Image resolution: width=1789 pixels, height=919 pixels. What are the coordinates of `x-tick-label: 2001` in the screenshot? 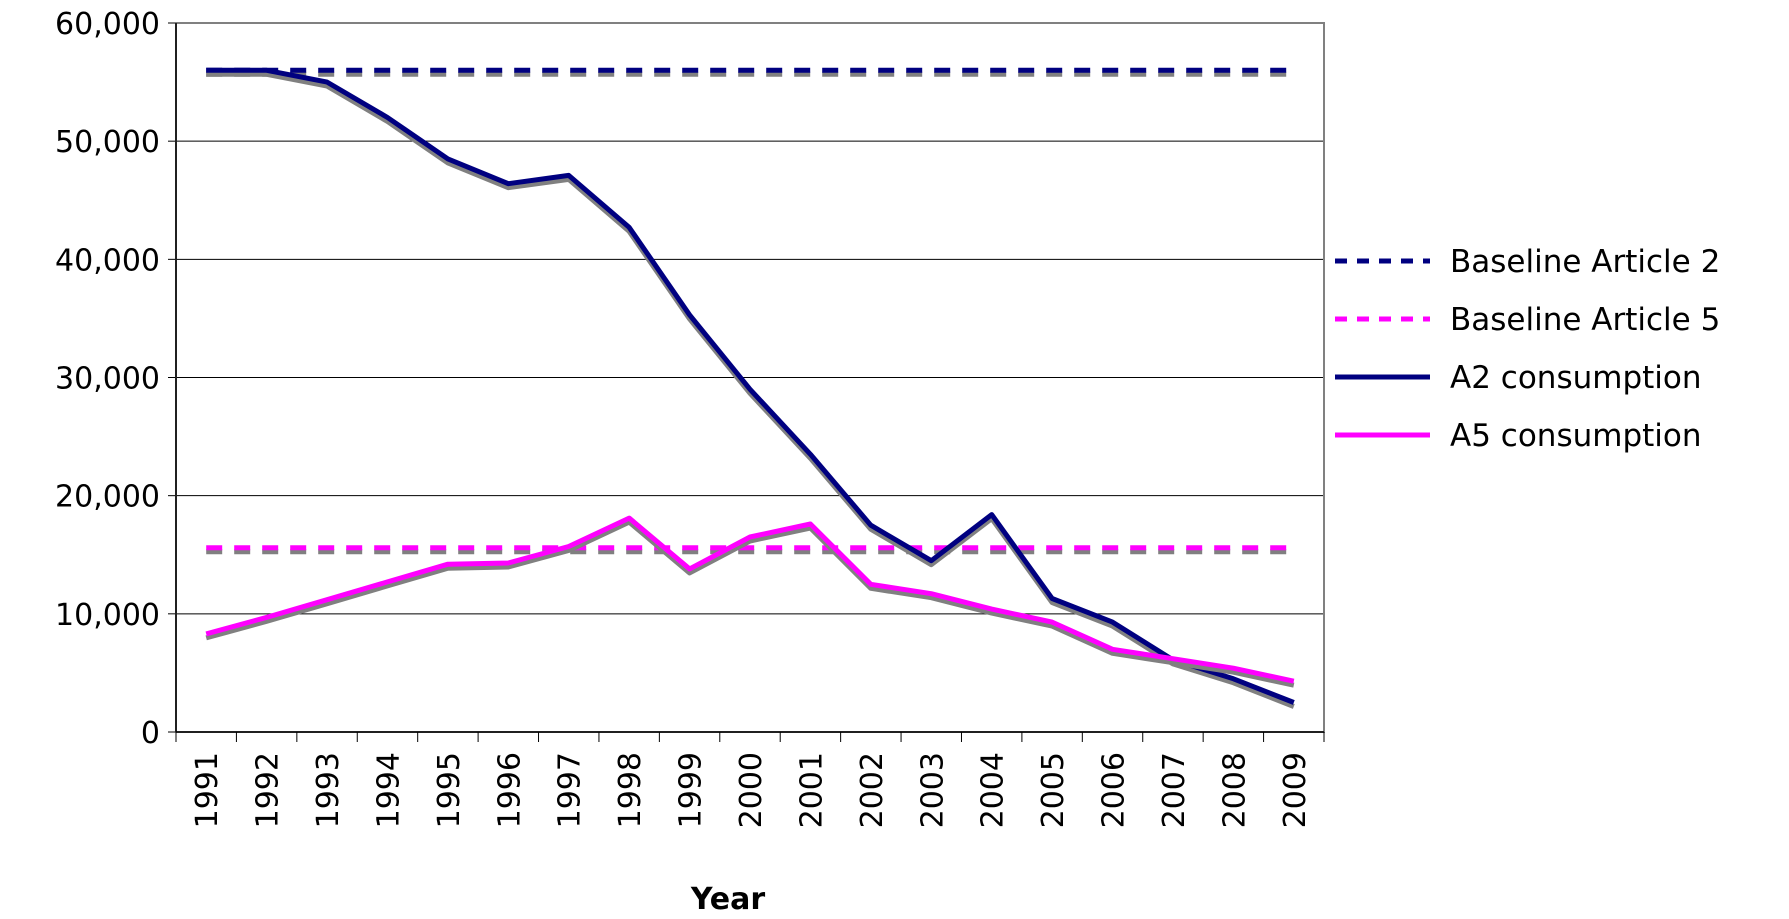 It's located at (811, 790).